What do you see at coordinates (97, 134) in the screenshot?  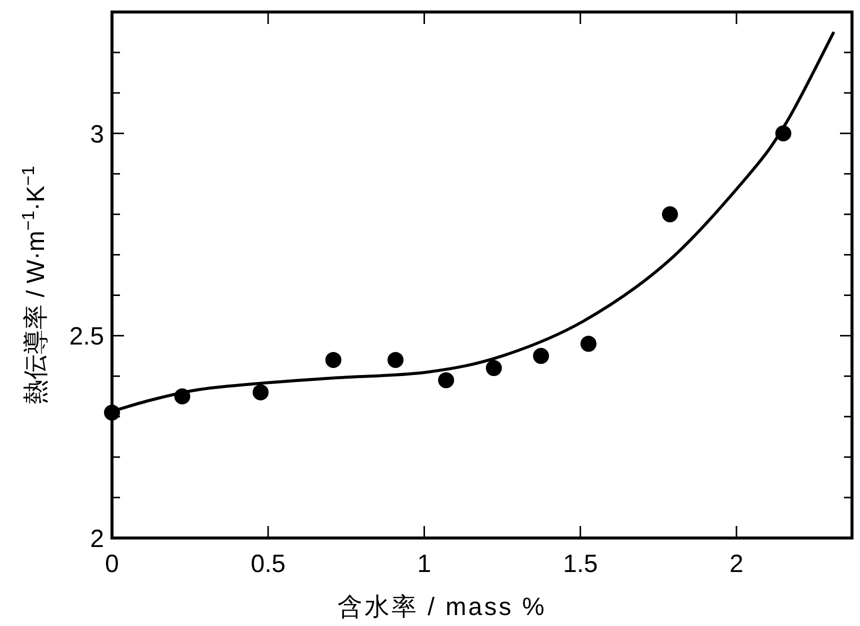 I see `y-tick-label: 3` at bounding box center [97, 134].